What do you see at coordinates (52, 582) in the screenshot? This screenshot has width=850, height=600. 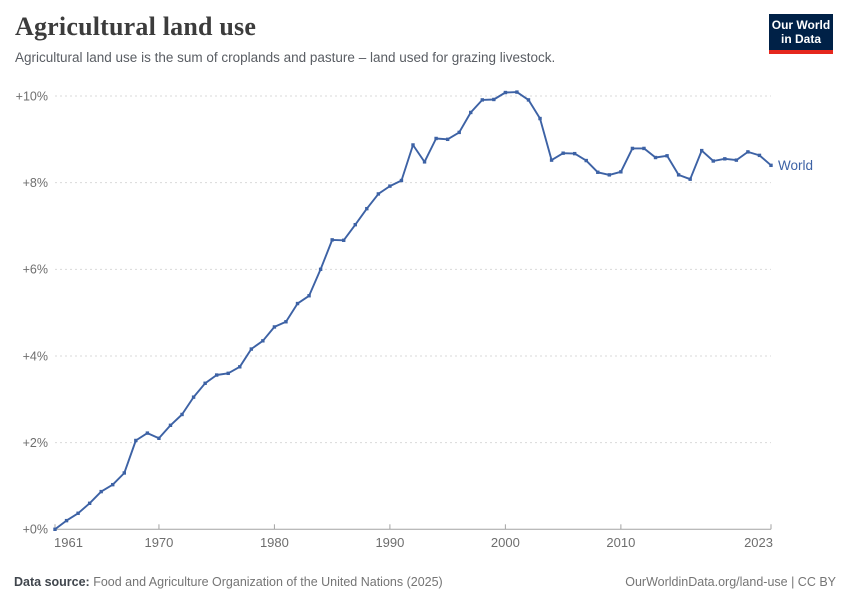 I see `data-source-label: Data source:` at bounding box center [52, 582].